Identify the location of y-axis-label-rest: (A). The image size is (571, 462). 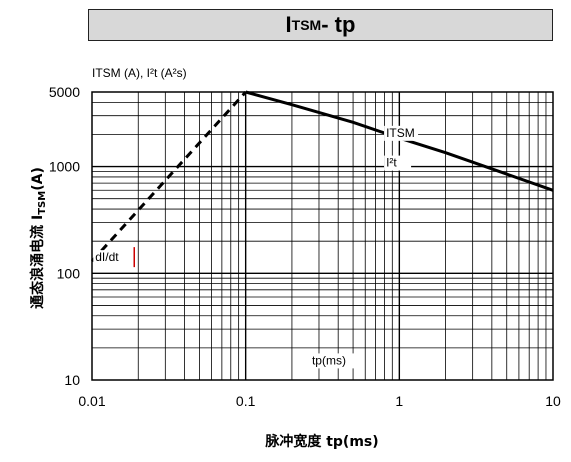
(38, 179).